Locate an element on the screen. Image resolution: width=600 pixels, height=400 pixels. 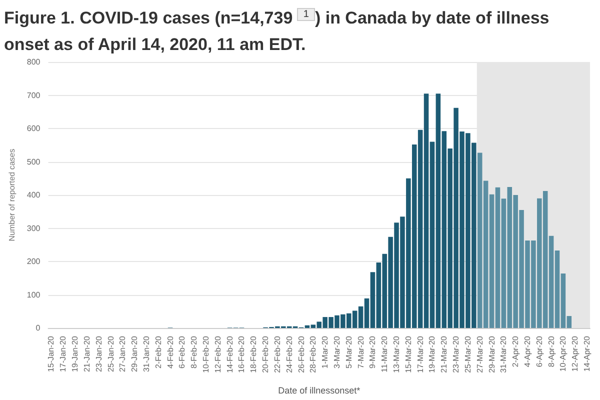
x-tick-label: 21-Mar-20 is located at coordinates (444, 354).